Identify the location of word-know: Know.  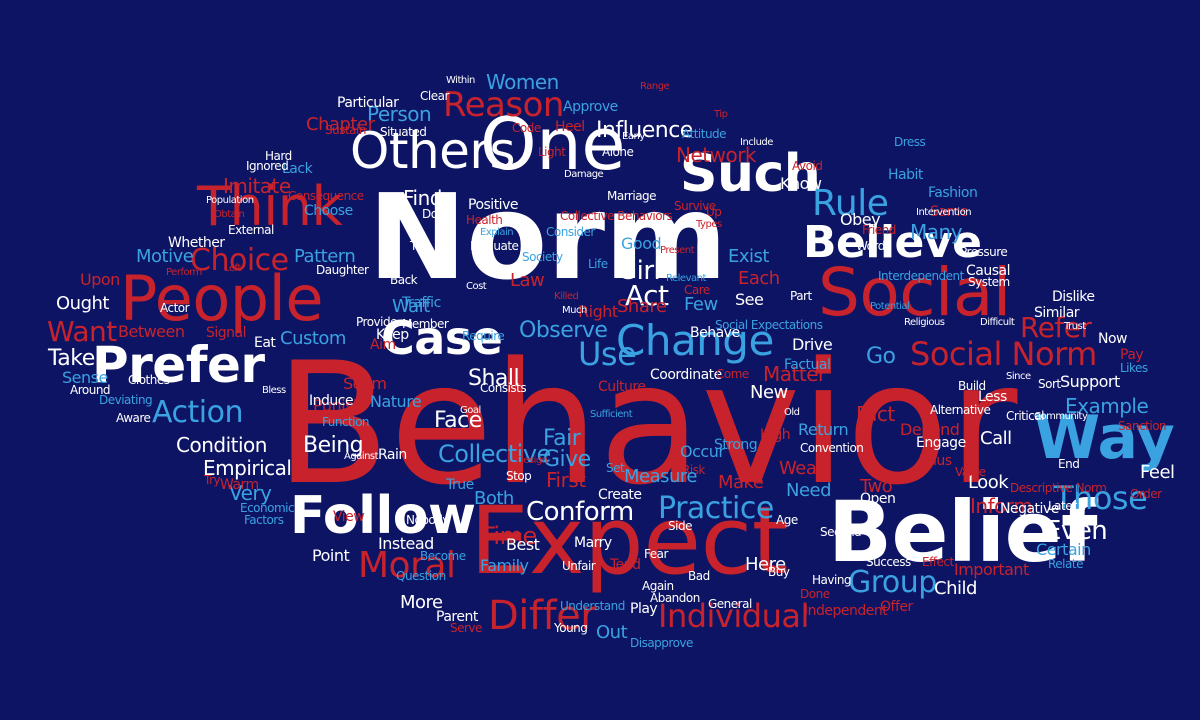
(801, 183).